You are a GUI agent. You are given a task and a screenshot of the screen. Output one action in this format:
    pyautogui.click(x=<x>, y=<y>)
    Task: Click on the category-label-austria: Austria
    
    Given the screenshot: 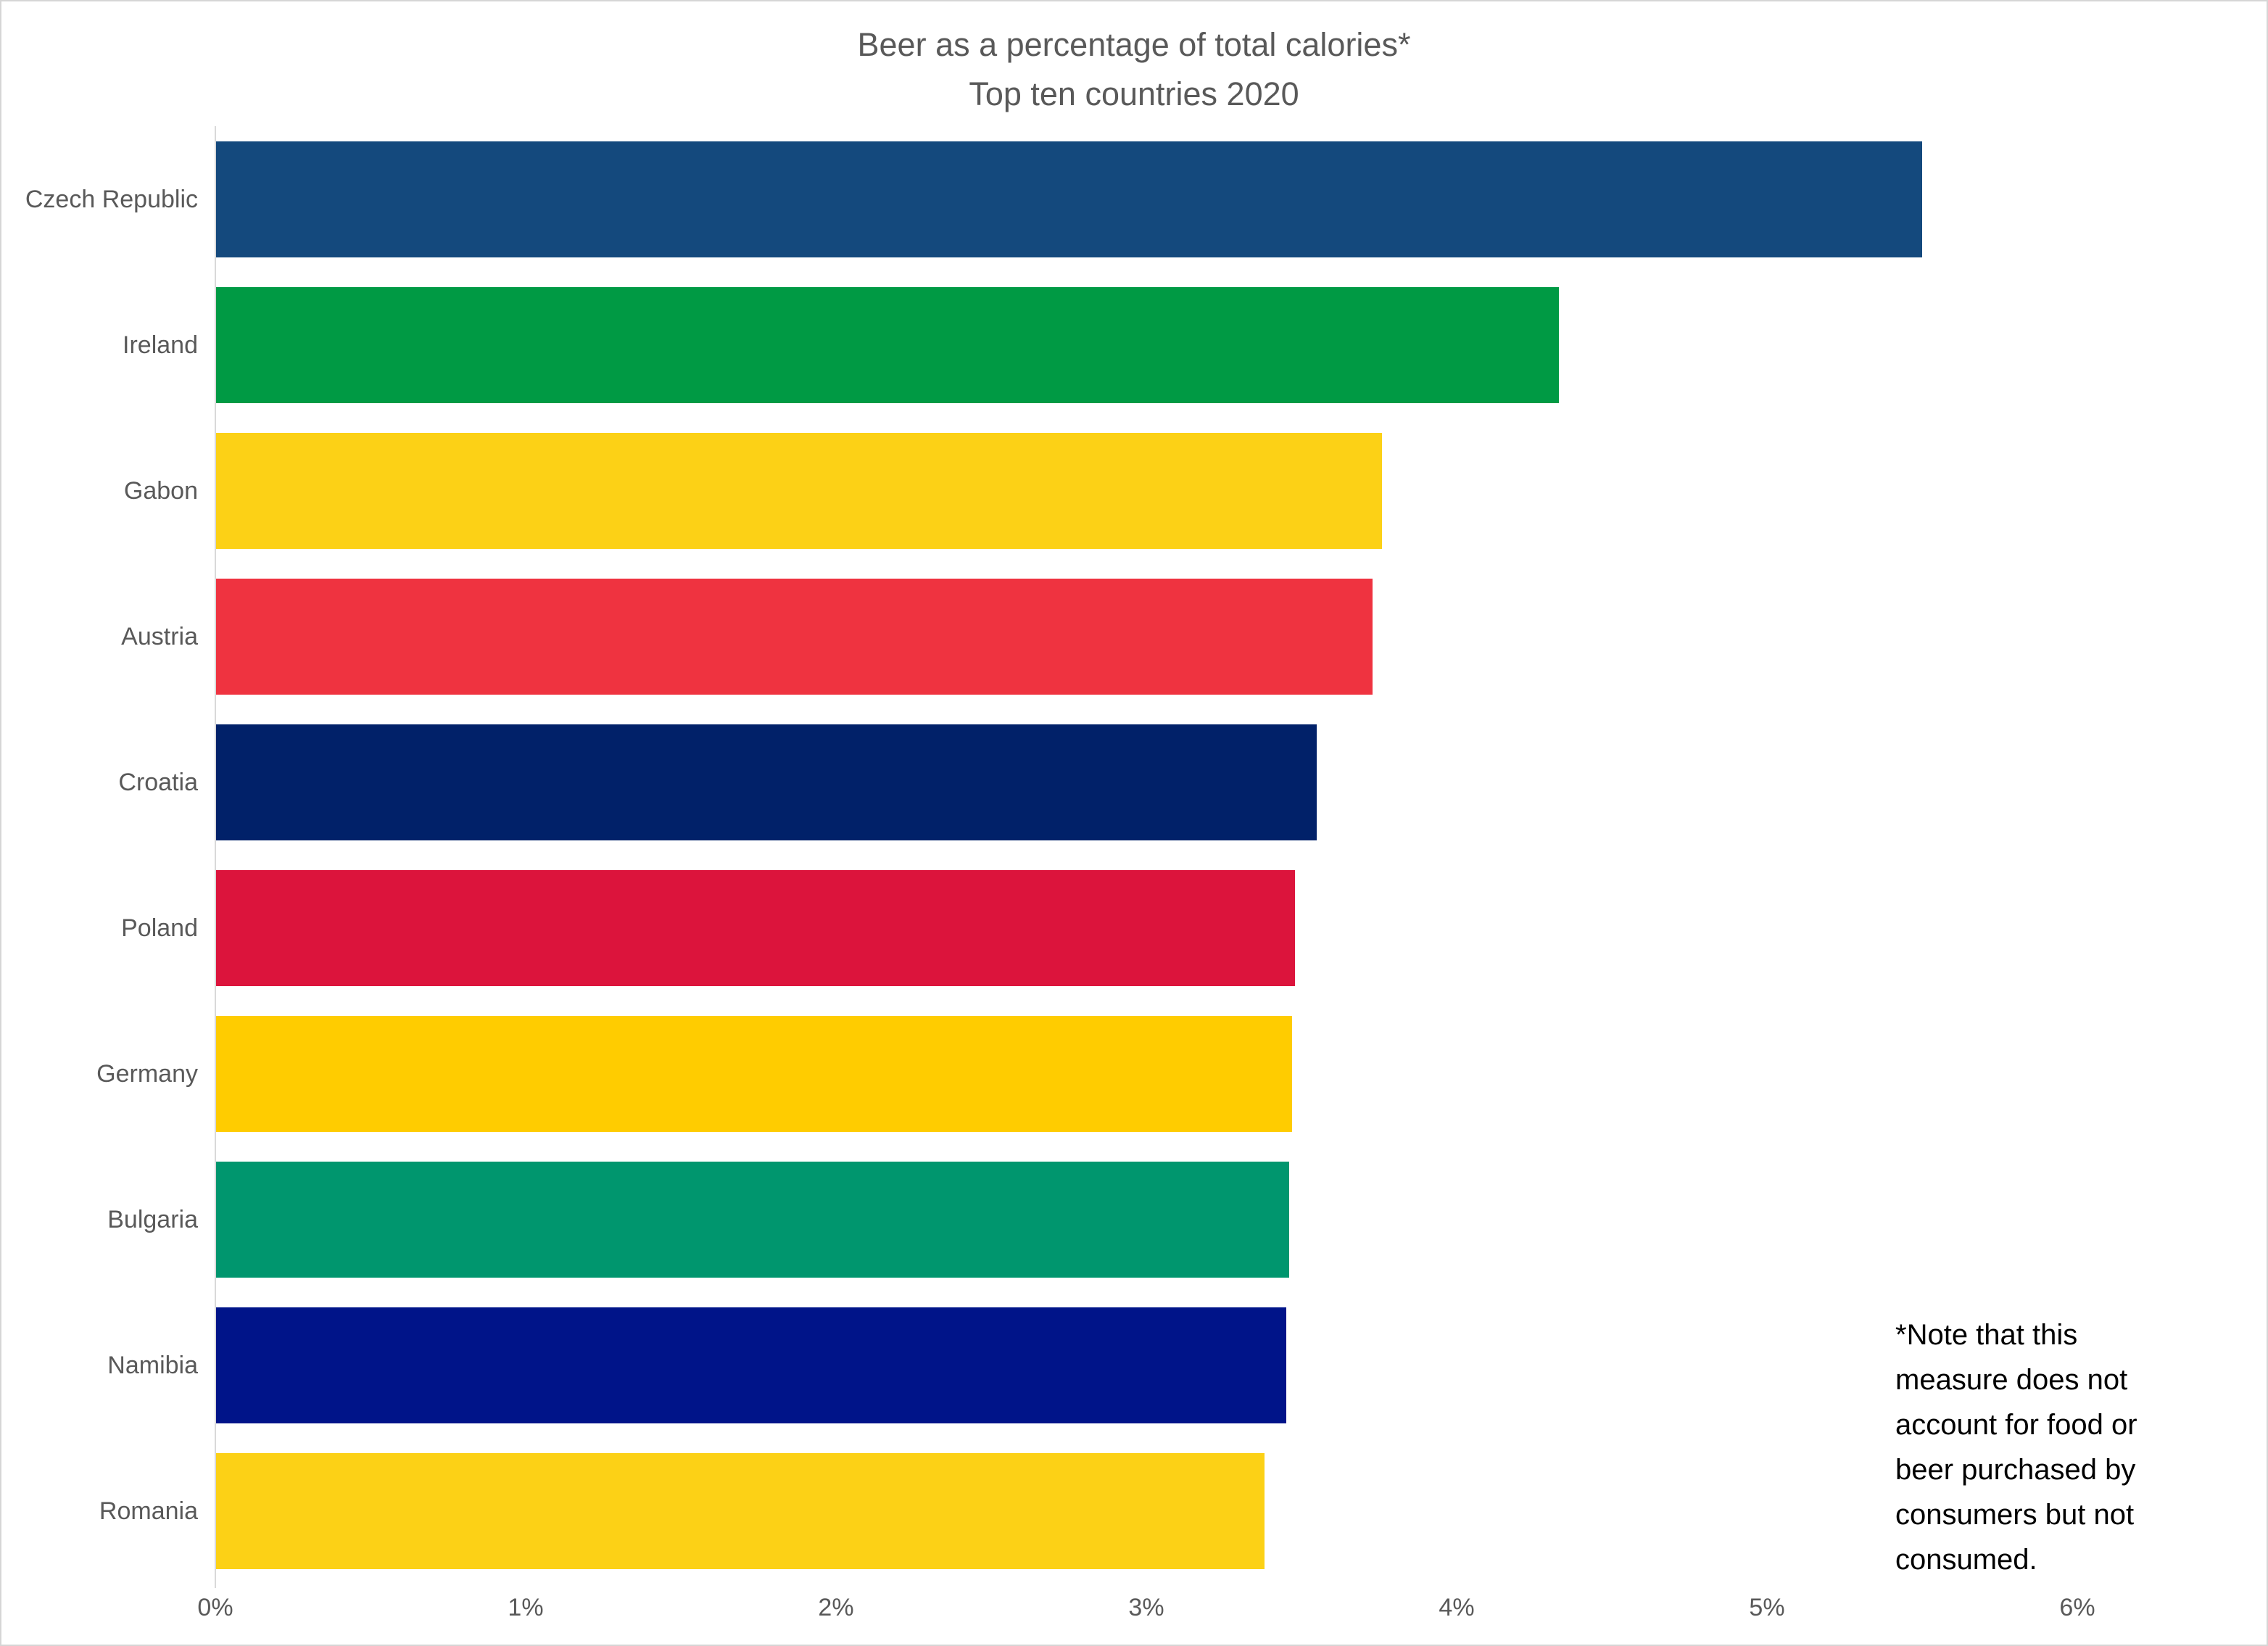 What is the action you would take?
    pyautogui.click(x=159, y=636)
    